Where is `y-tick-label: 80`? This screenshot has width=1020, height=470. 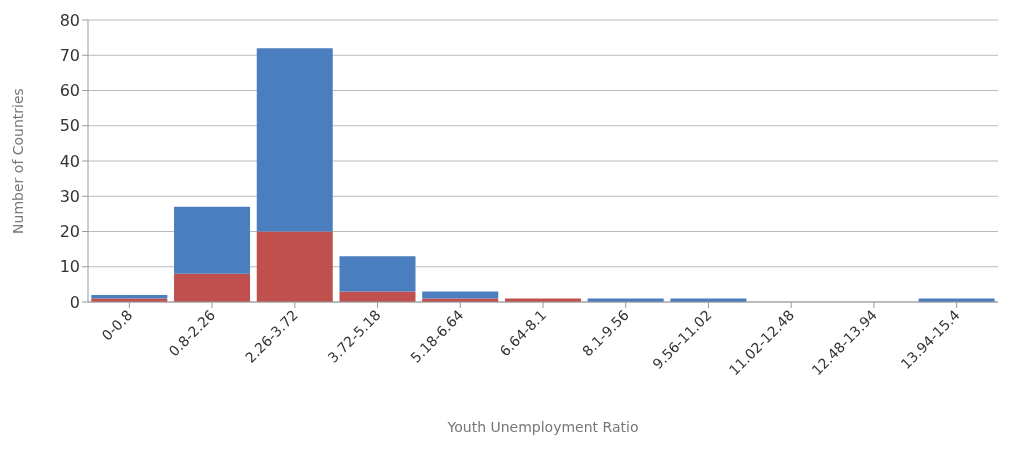
y-tick-label: 80 is located at coordinates (69, 20).